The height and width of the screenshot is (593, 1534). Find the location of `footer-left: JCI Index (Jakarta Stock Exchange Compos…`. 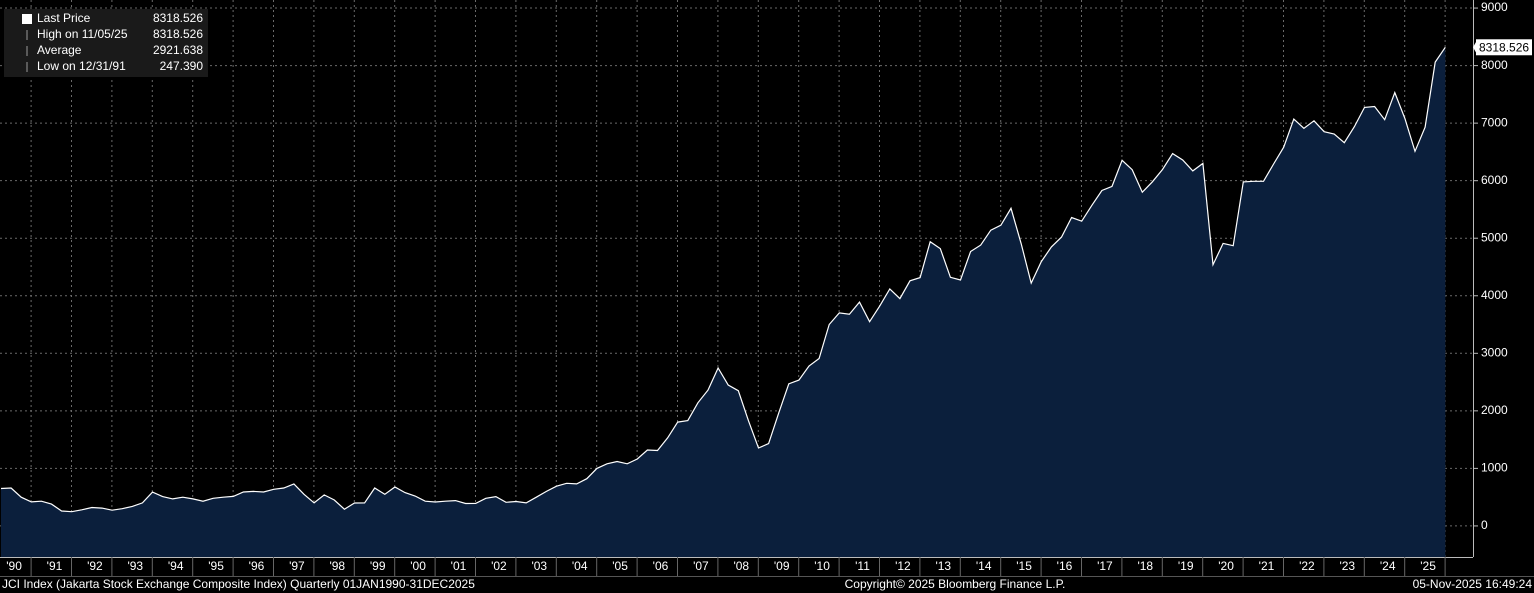

footer-left: JCI Index (Jakarta Stock Exchange Compos… is located at coordinates (238, 584).